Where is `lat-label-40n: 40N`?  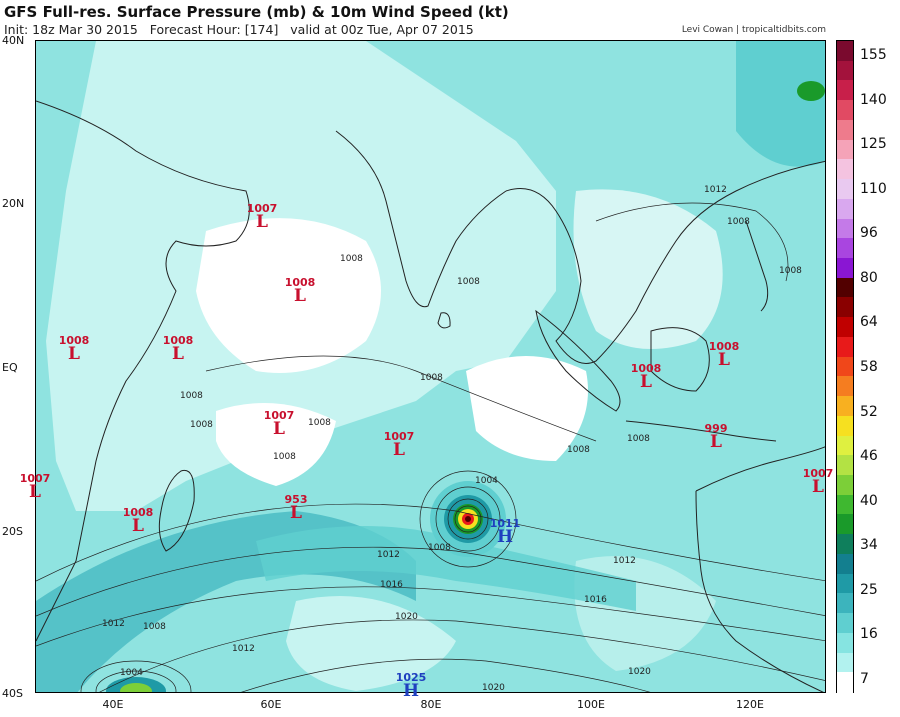
lat-label-40n: 40N is located at coordinates (13, 40).